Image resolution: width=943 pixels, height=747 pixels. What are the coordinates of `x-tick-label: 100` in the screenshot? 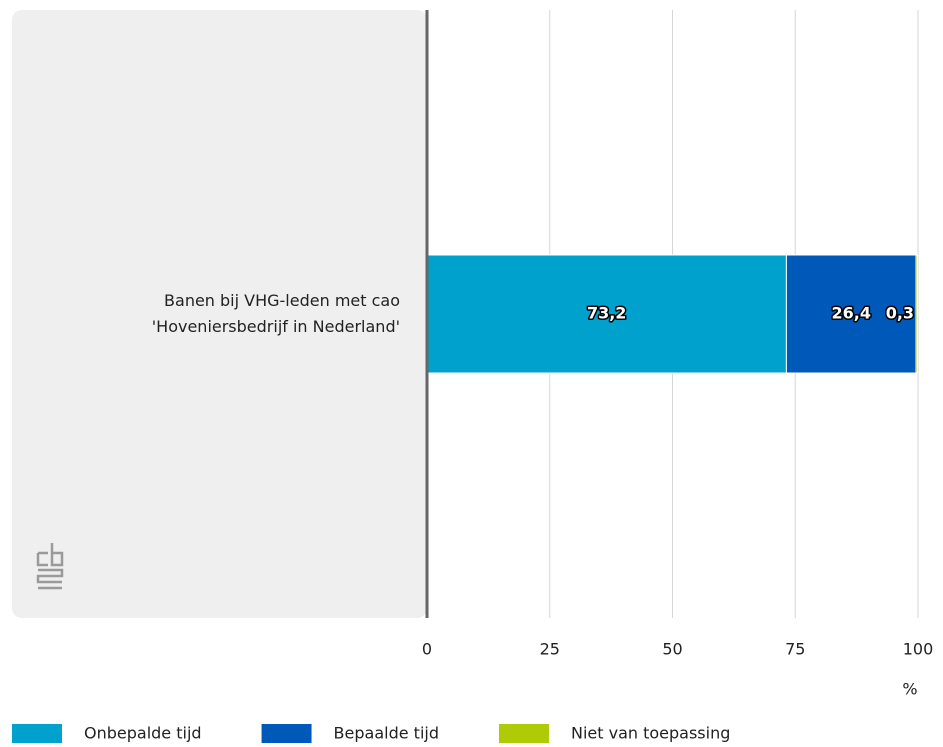 It's located at (918, 649).